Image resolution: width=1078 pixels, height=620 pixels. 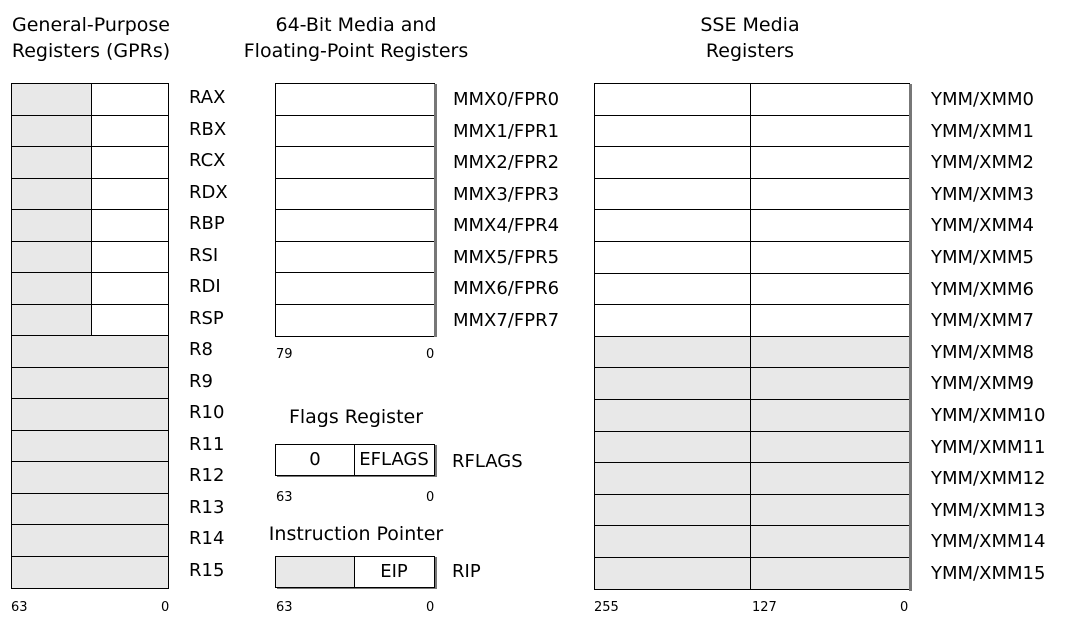 I want to click on sse-register-name: YMM/XMM5, so click(x=982, y=257).